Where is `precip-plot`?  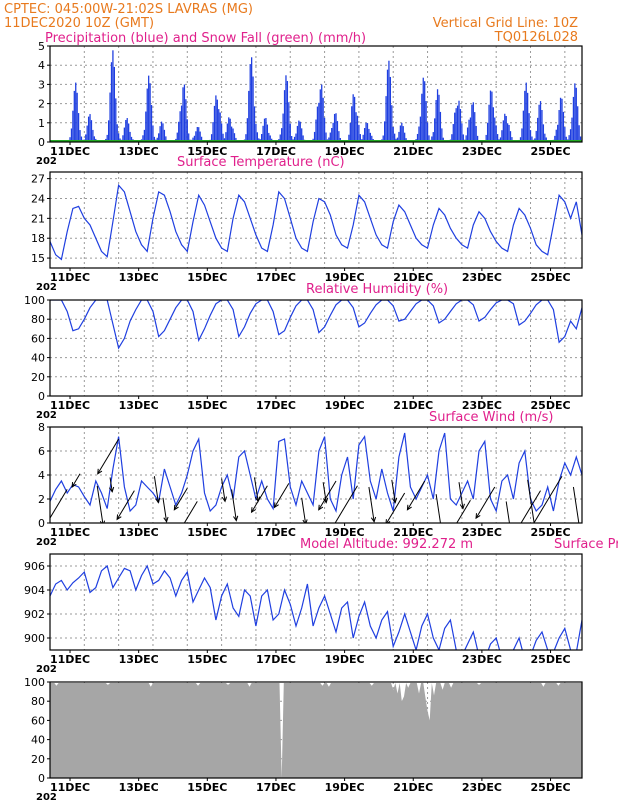
precip-plot is located at coordinates (316, 96).